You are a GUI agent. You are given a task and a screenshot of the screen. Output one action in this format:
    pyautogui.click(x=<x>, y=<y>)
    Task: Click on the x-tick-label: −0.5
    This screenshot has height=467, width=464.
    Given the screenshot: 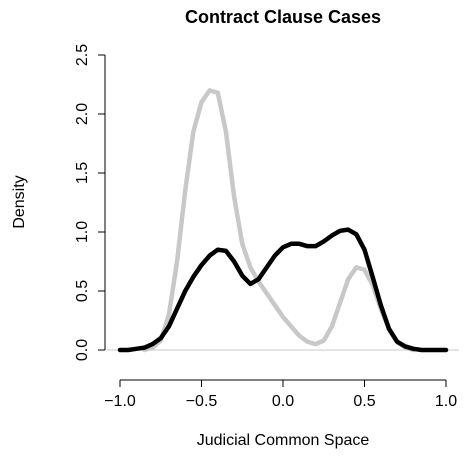 What is the action you would take?
    pyautogui.click(x=202, y=401)
    